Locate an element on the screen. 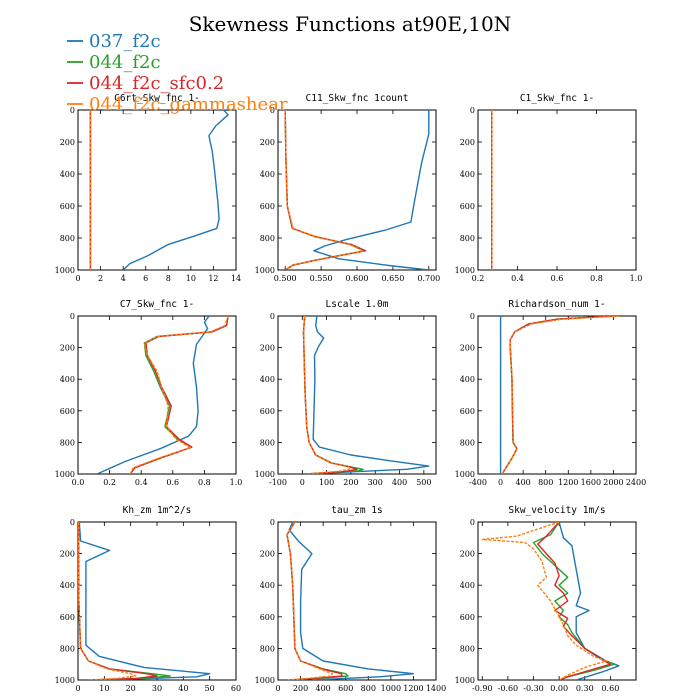 This screenshot has width=700, height=700. x-tick-label: 0.700 is located at coordinates (428, 278).